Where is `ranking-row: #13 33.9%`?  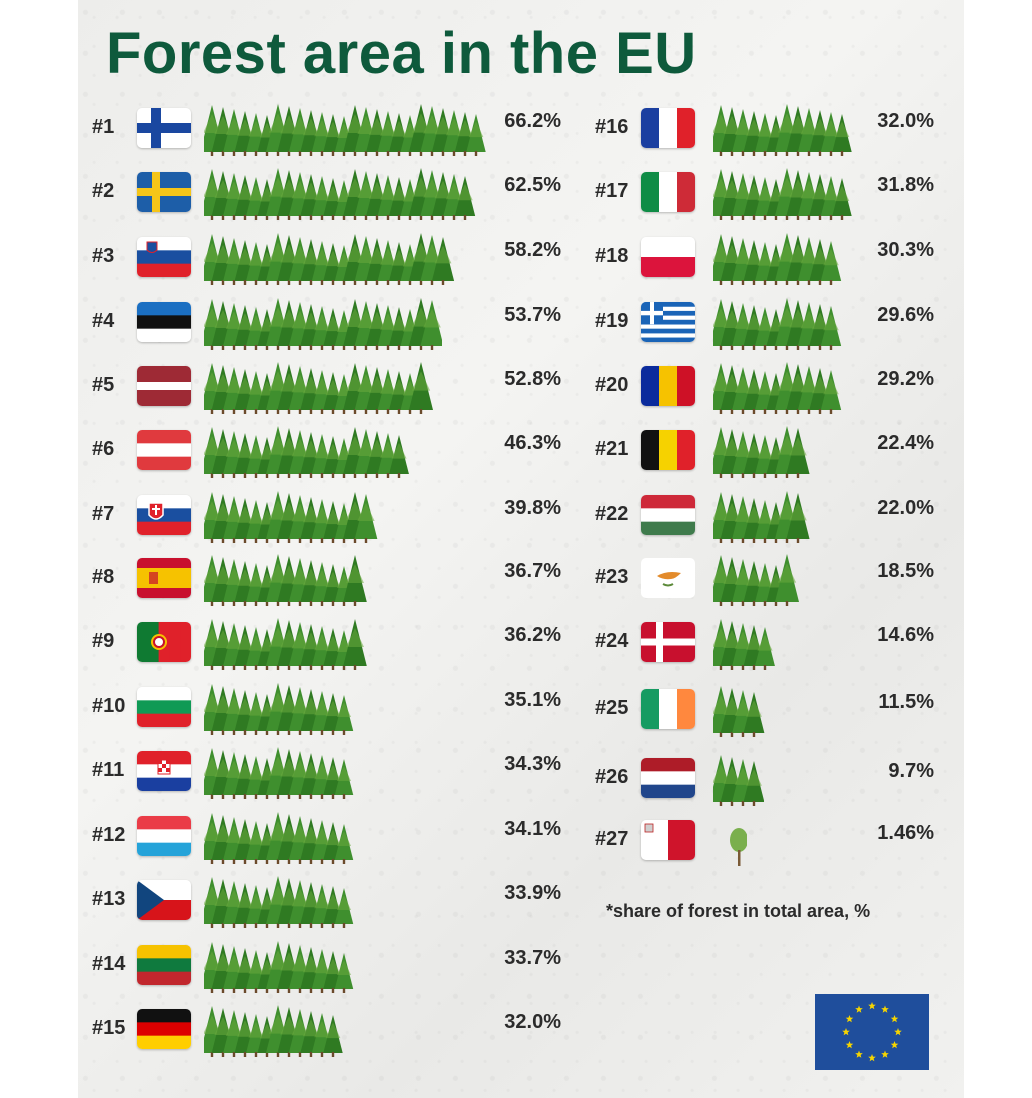
ranking-row: #13 33.9% is located at coordinates (516, 900).